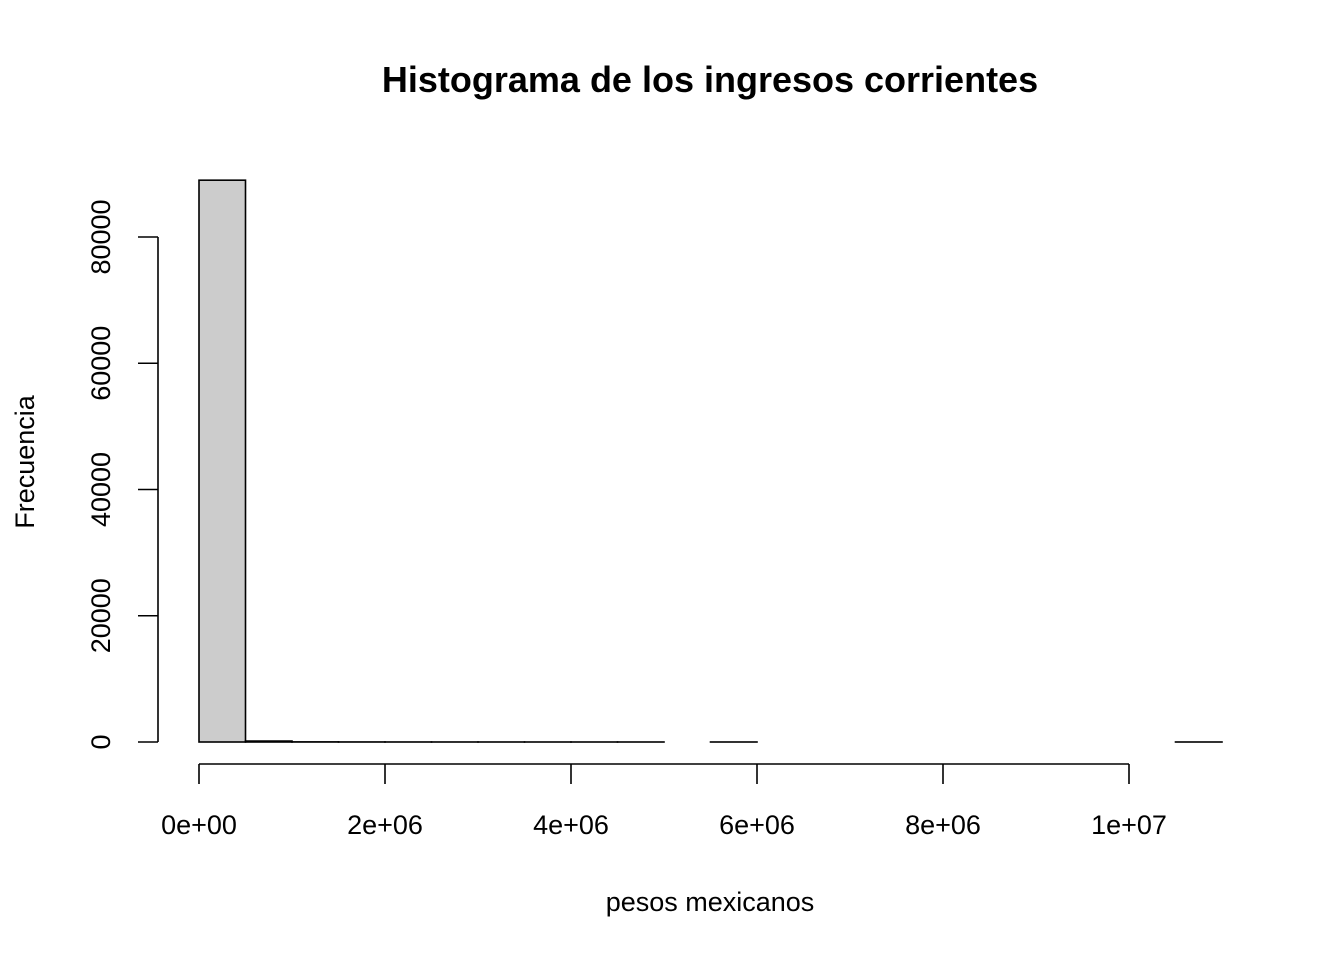 The height and width of the screenshot is (960, 1344). What do you see at coordinates (385, 825) in the screenshot?
I see `x-tick-label: 2e+06` at bounding box center [385, 825].